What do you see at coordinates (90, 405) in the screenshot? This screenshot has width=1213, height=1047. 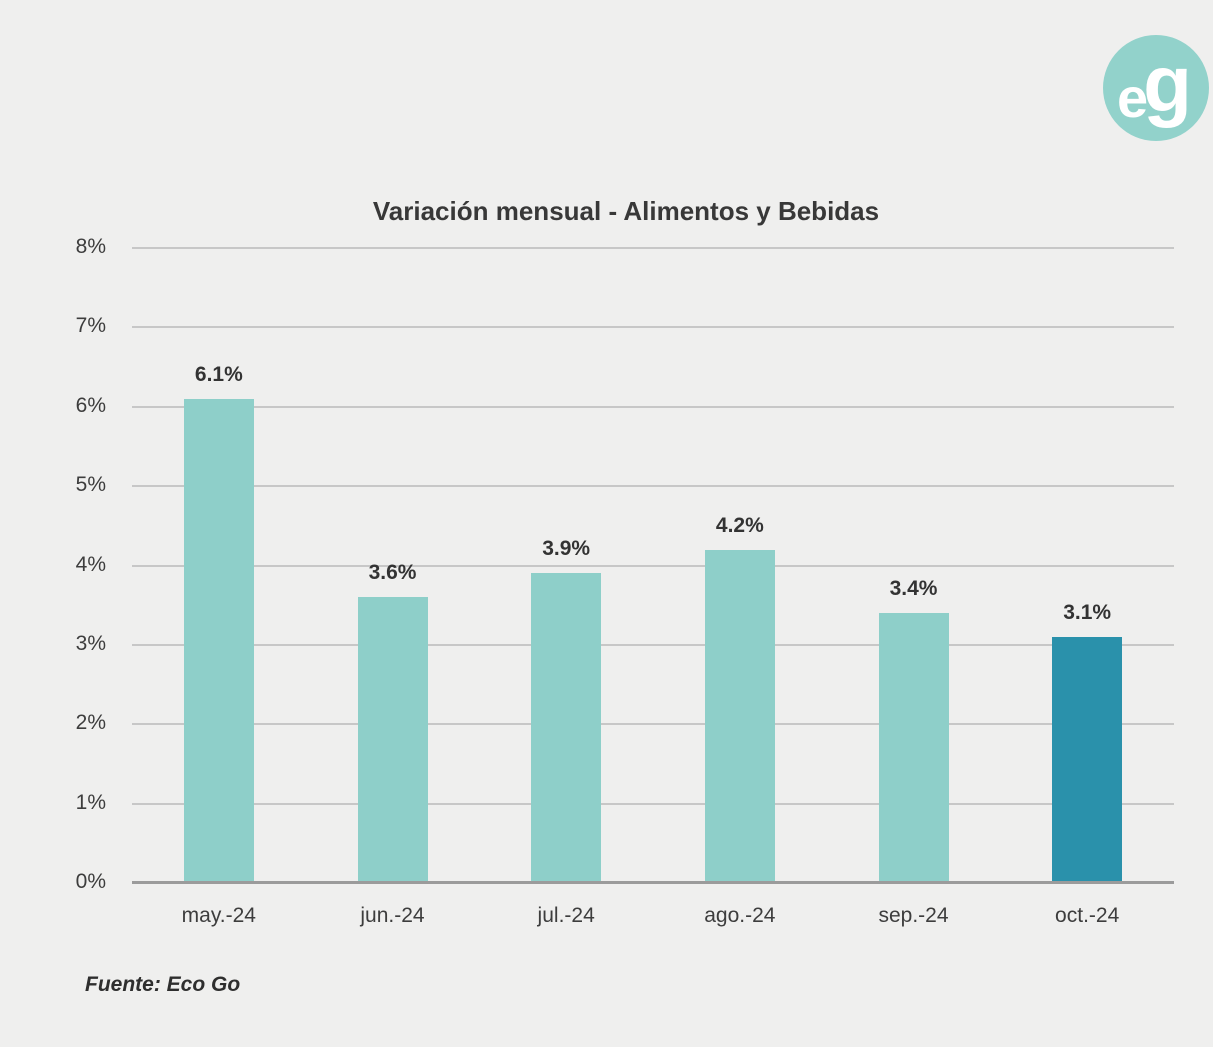 I see `y-axis-tick-label: 6%` at bounding box center [90, 405].